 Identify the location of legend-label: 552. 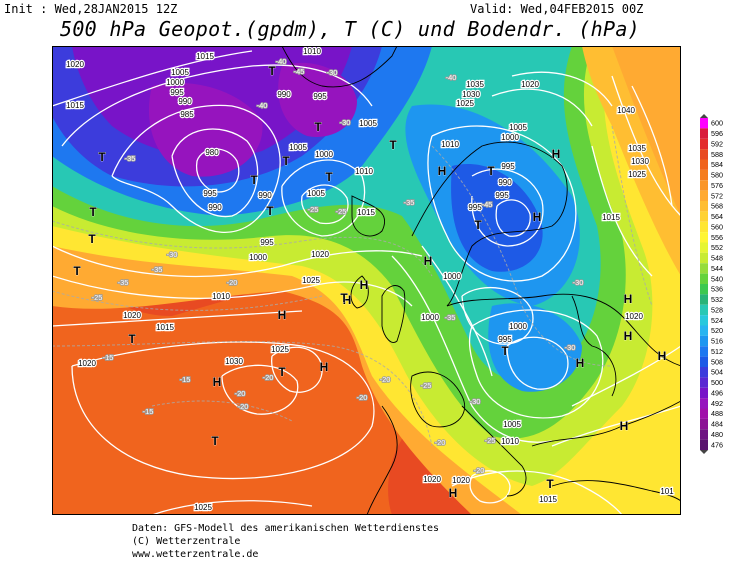
(717, 247).